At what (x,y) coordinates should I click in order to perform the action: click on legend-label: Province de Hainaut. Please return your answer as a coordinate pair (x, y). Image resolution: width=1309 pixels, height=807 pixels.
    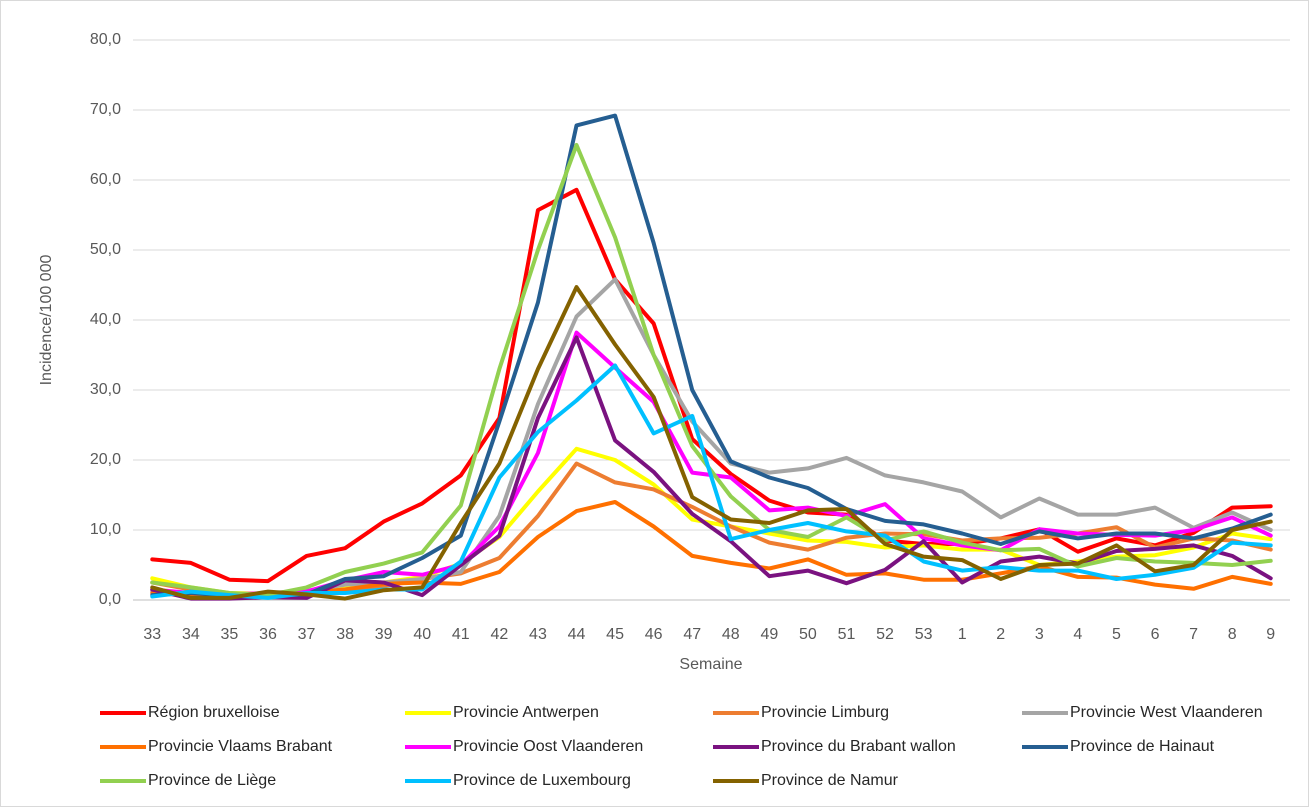
    Looking at the image, I should click on (1142, 746).